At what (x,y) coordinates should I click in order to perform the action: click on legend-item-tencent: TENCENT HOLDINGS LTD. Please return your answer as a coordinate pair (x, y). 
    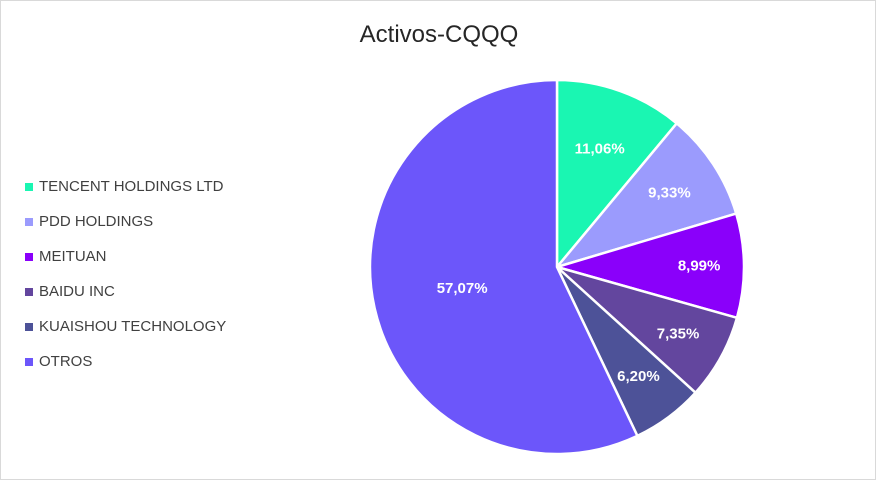
    Looking at the image, I should click on (125, 186).